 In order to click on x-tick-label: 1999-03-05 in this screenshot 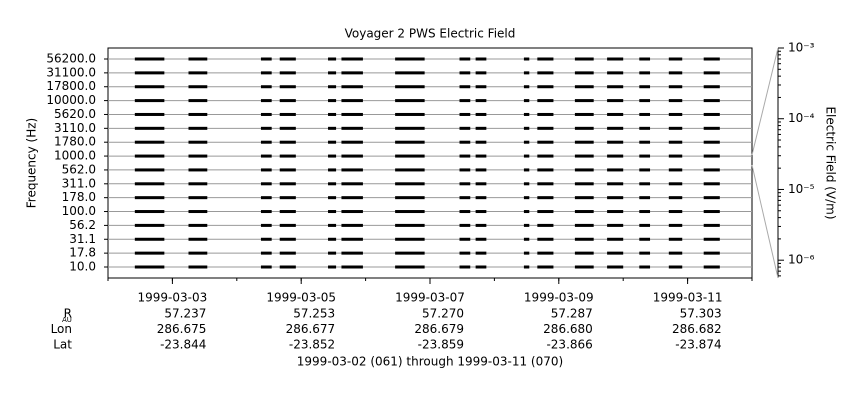, I will do `click(301, 298)`.